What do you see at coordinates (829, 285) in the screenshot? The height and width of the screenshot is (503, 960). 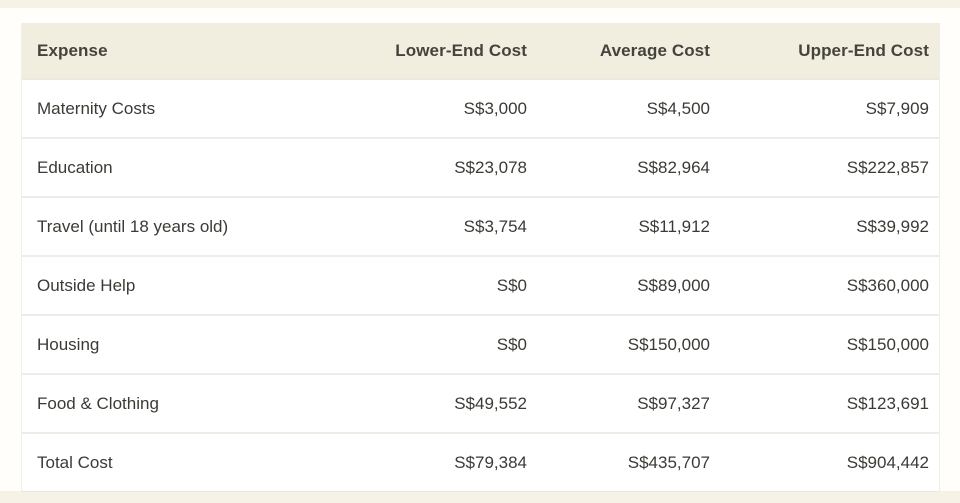 I see `upper-end-value: S$360,000` at bounding box center [829, 285].